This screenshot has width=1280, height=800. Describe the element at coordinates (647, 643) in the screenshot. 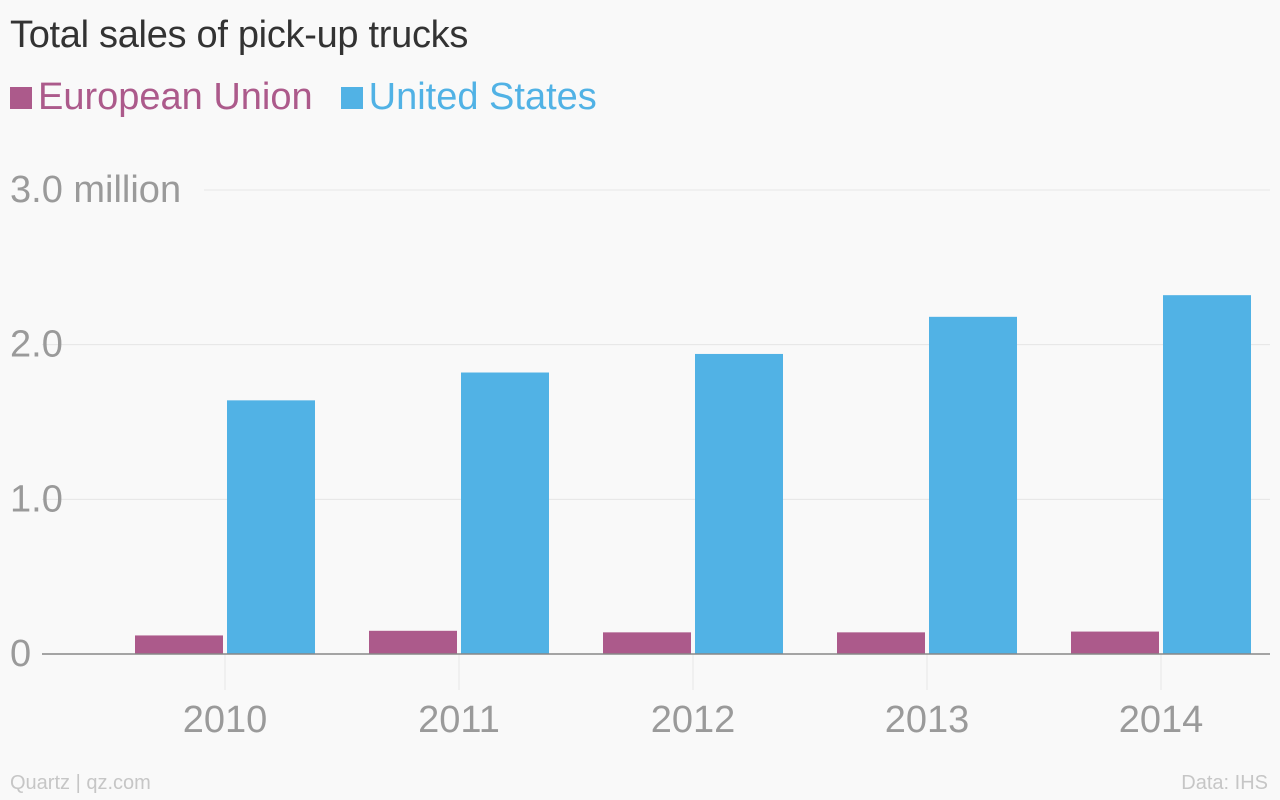

I see `bar-european-union-2012` at that location.